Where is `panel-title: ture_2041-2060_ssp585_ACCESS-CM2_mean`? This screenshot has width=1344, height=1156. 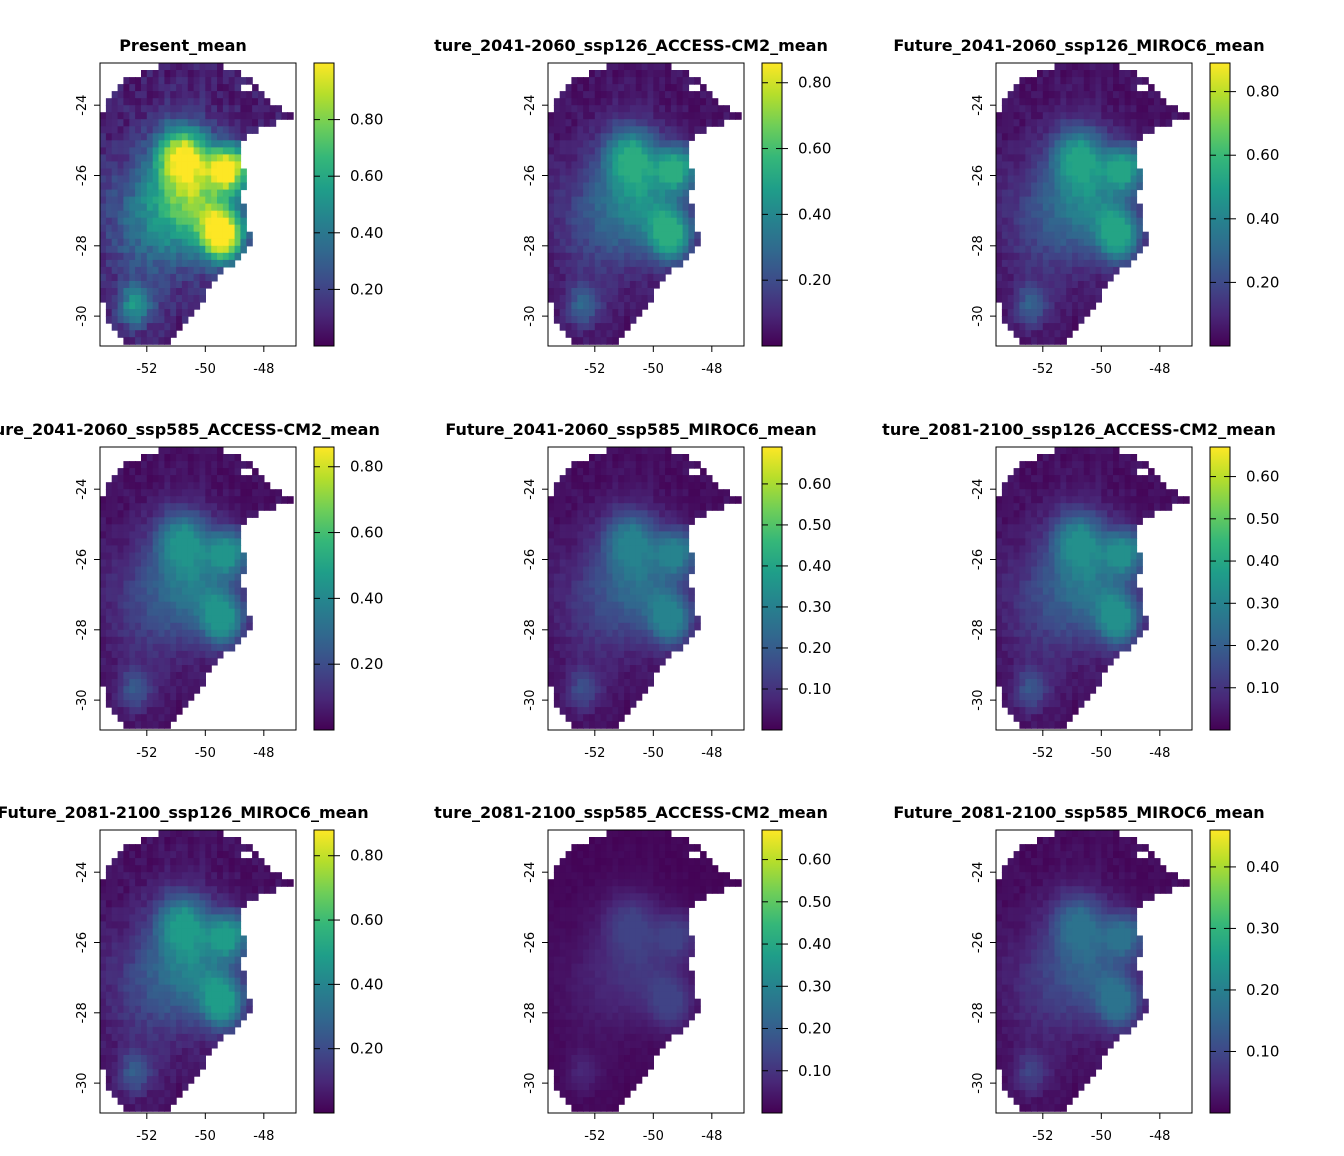
panel-title: ture_2041-2060_ssp585_ACCESS-CM2_mean is located at coordinates (190, 429).